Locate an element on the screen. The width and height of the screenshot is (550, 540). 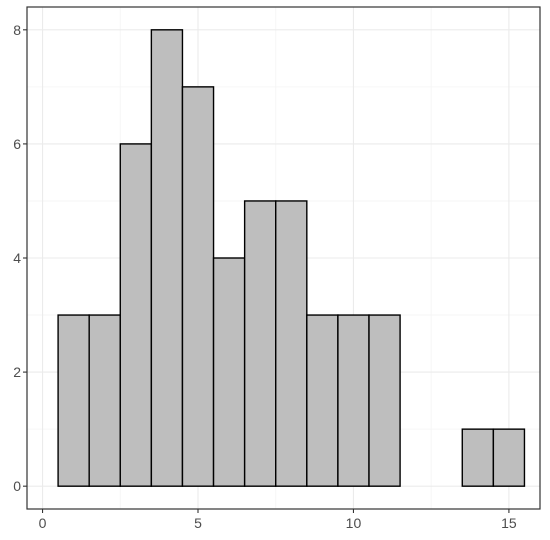
x-tick-label: 5 is located at coordinates (198, 523).